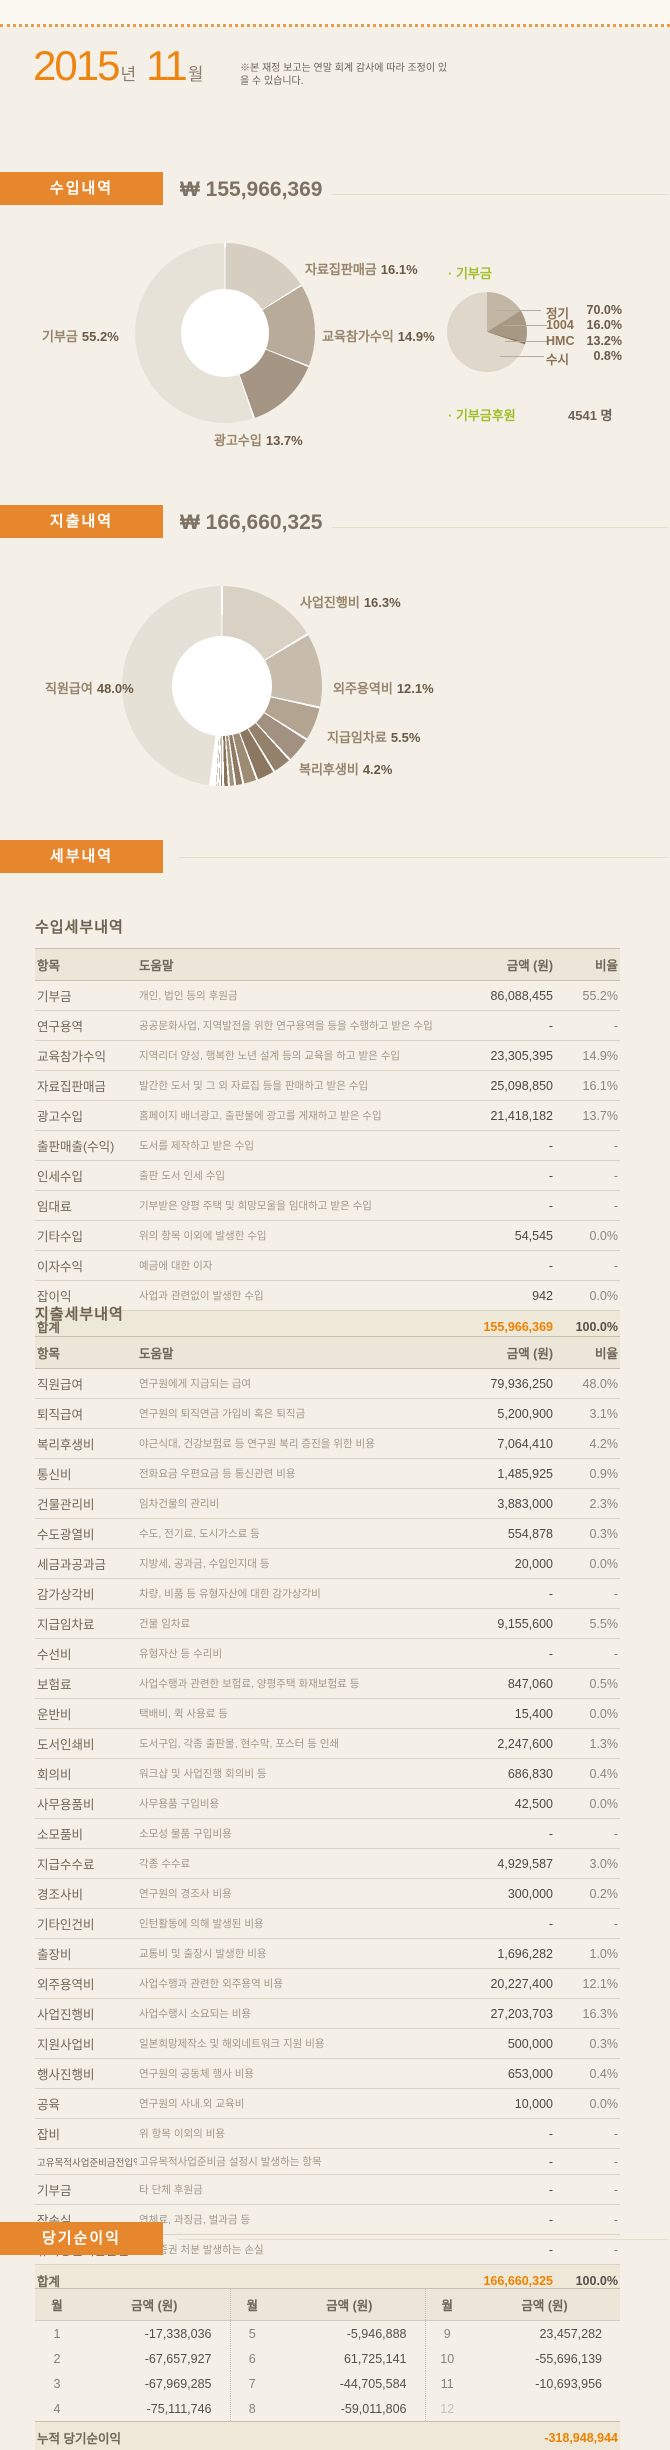  Describe the element at coordinates (522, 356) in the screenshot. I see `leader-line` at that location.